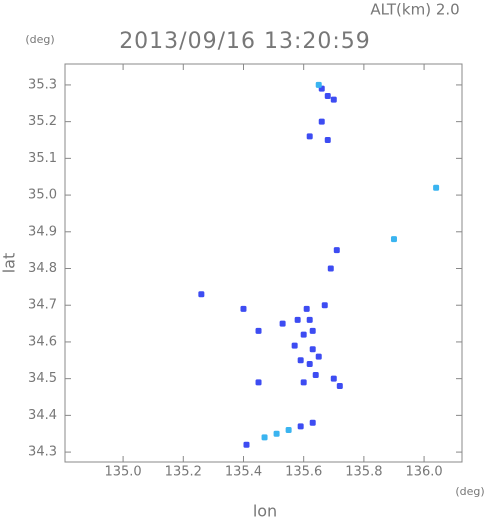 Image resolution: width=491 pixels, height=525 pixels. What do you see at coordinates (42, 415) in the screenshot?
I see `y-tick-label: 34.4` at bounding box center [42, 415].